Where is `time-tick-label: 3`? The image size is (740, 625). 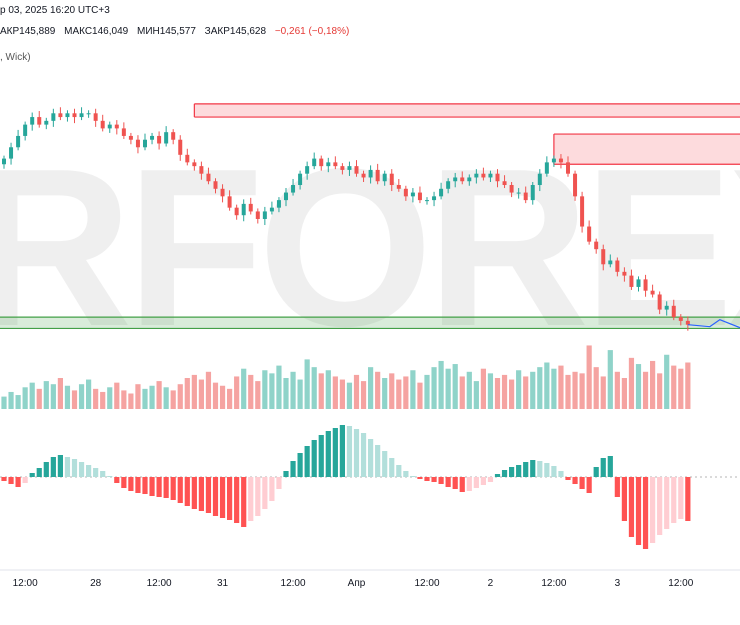 time-tick-label: 3 is located at coordinates (618, 583).